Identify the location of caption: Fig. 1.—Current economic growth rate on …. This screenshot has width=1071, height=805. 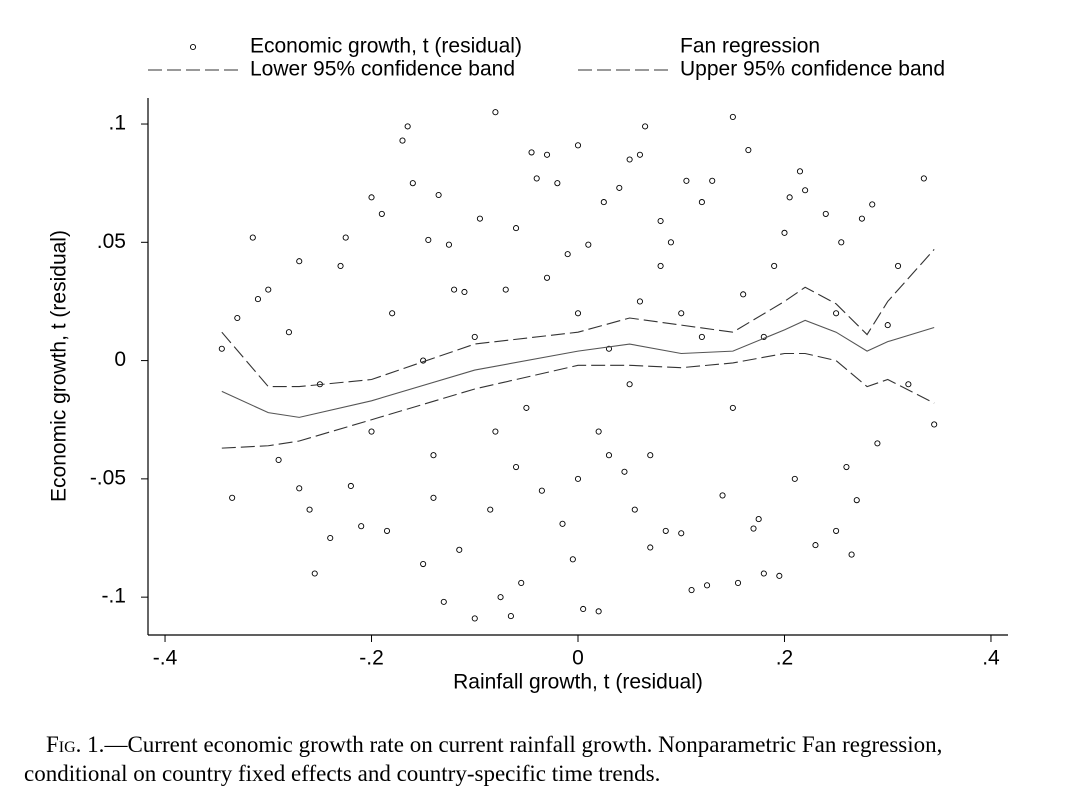
(529, 759).